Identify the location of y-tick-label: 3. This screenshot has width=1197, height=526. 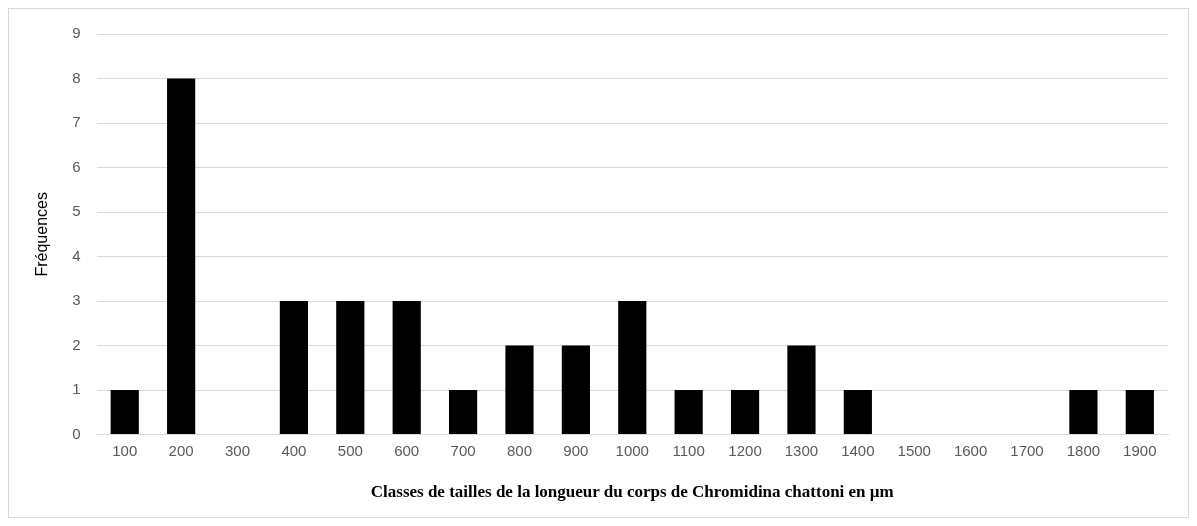
(76, 300).